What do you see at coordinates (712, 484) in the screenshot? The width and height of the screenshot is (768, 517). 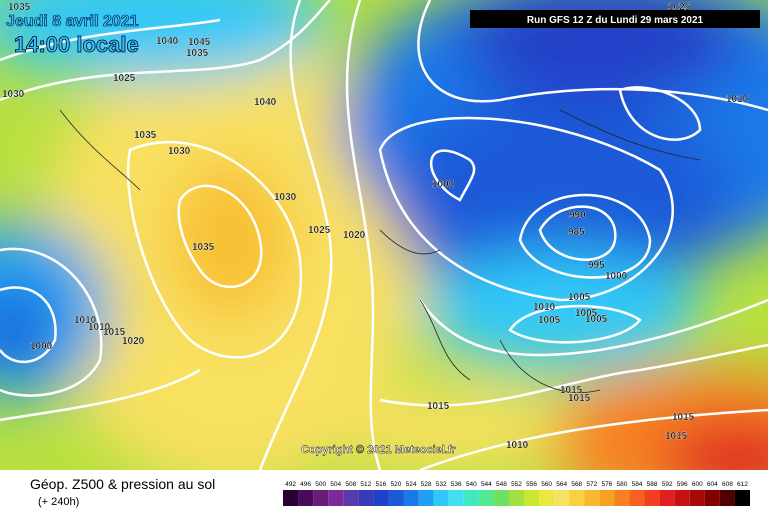 I see `scale-label: 604` at bounding box center [712, 484].